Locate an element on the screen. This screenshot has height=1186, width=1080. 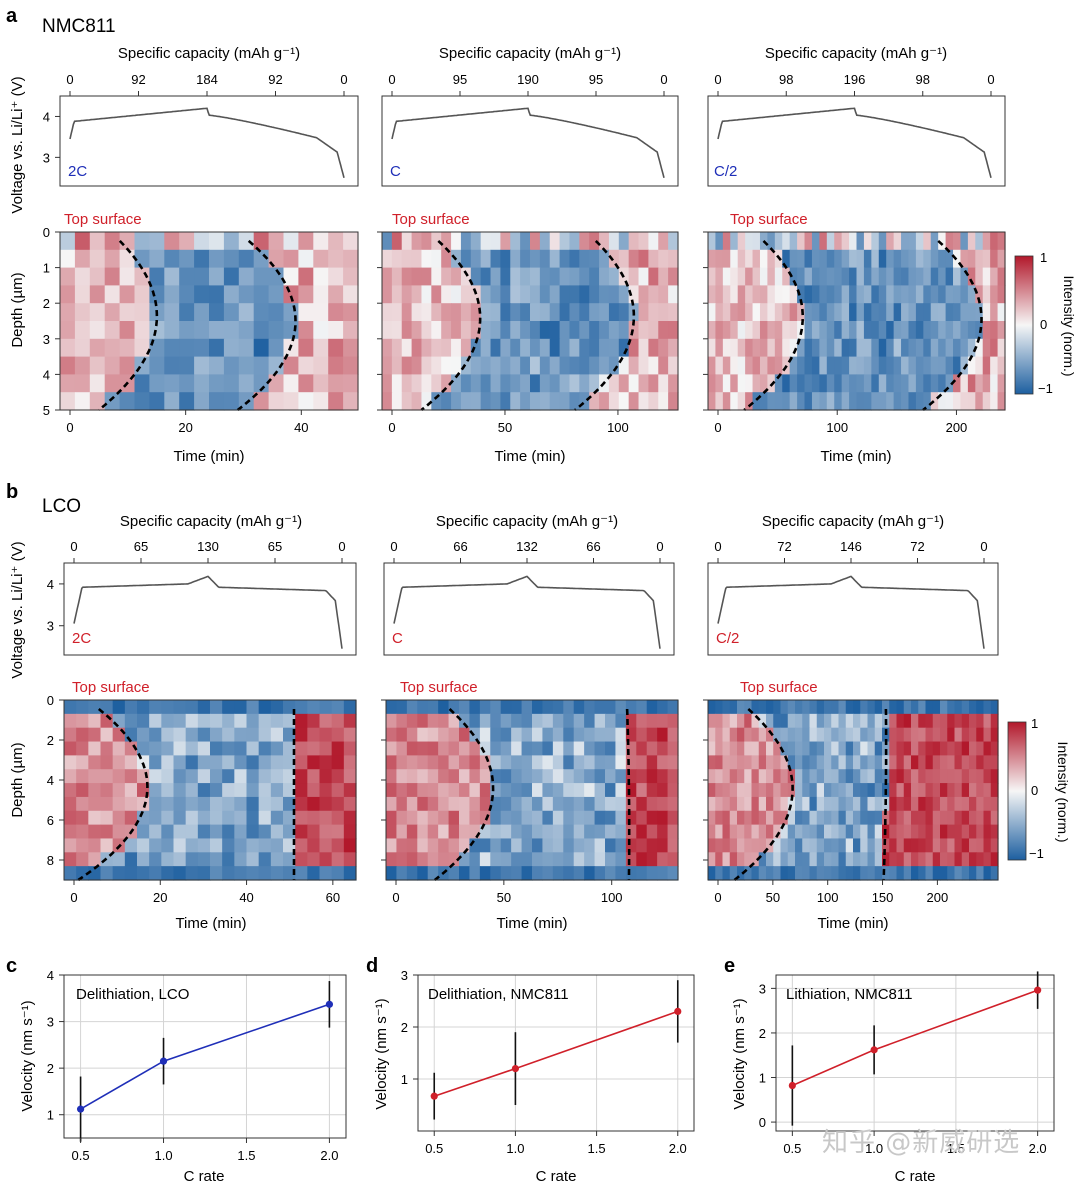
depth-axis-label-b: Depth (µm) is located at coordinates (17, 779).